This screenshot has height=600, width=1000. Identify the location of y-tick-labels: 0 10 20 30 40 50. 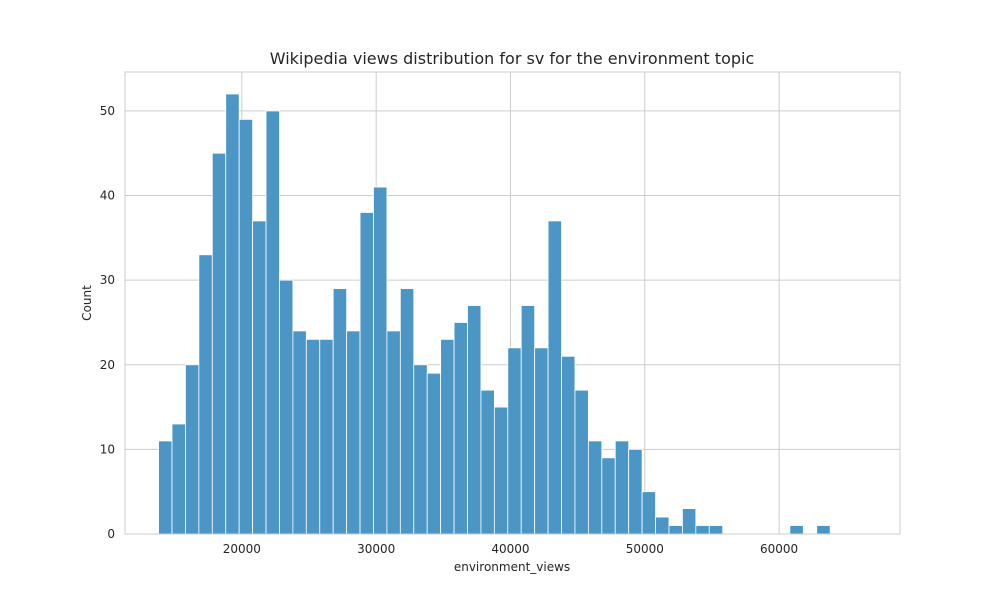
(107, 322).